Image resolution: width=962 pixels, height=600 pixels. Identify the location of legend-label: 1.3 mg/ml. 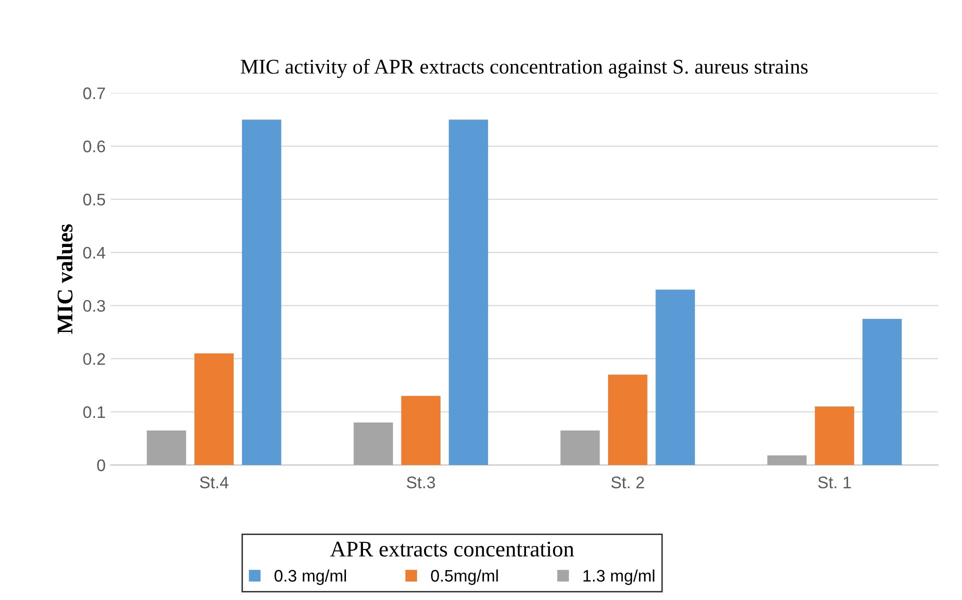
(619, 577).